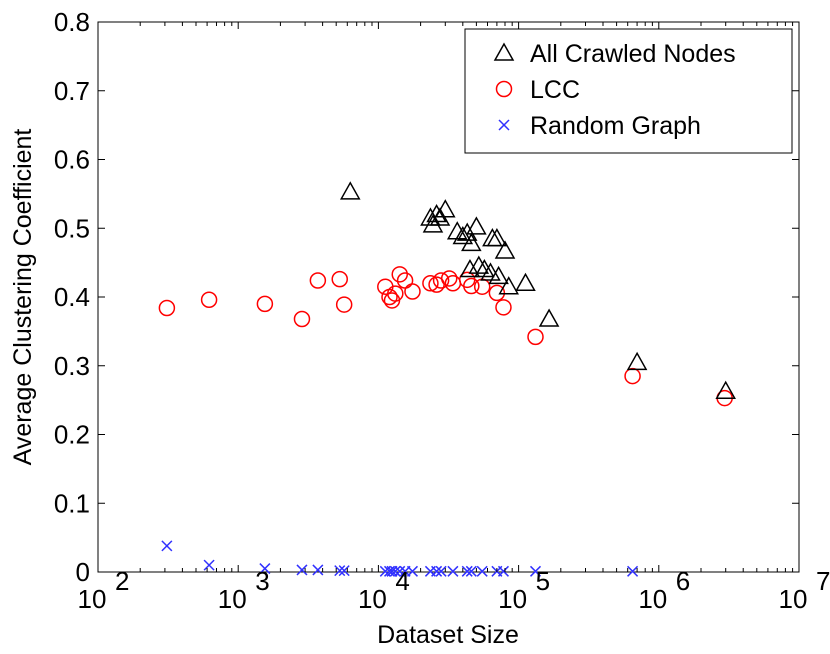 This screenshot has height=654, width=830. What do you see at coordinates (122, 581) in the screenshot?
I see `x-tick-exponent: 2` at bounding box center [122, 581].